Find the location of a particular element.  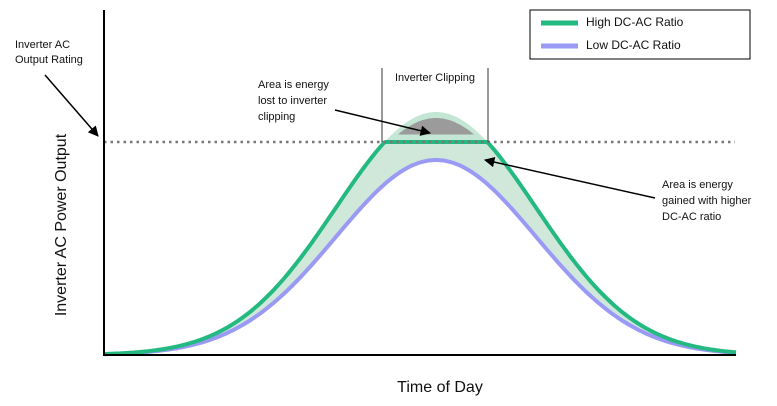

legend is located at coordinates (640, 34).